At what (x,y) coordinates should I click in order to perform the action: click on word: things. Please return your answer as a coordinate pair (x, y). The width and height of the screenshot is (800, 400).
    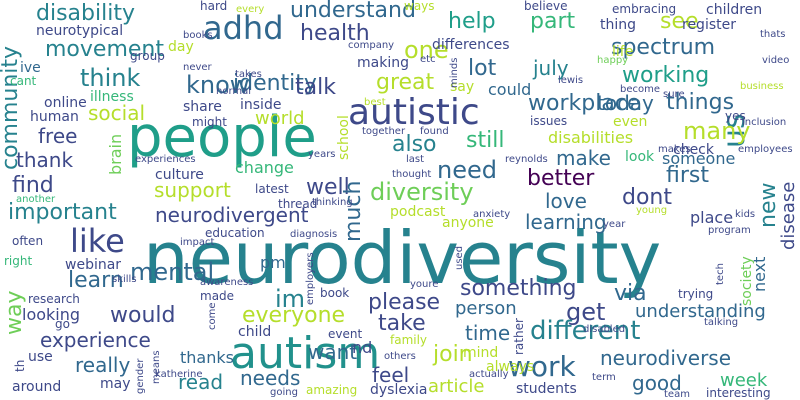
    Looking at the image, I should click on (700, 102).